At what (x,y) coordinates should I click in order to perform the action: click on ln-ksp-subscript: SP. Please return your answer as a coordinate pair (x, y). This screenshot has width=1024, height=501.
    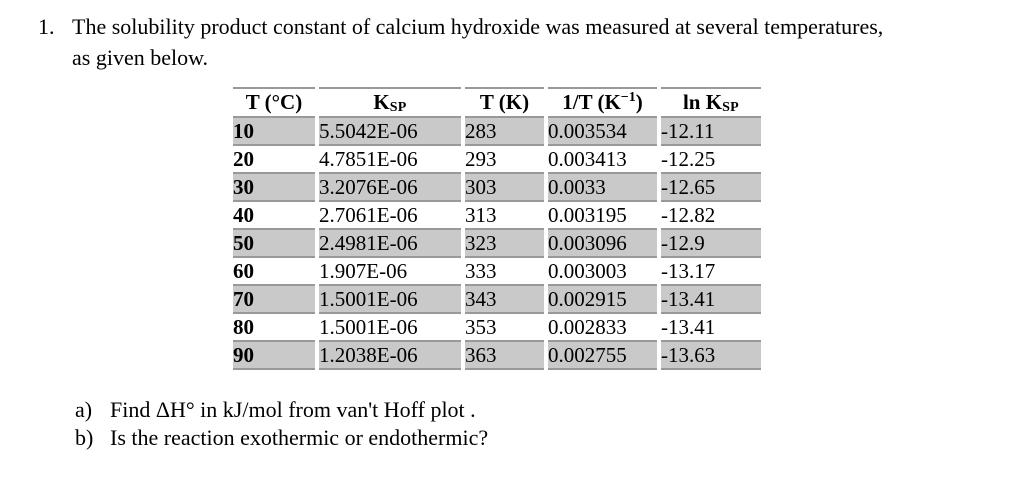
    Looking at the image, I should click on (731, 107).